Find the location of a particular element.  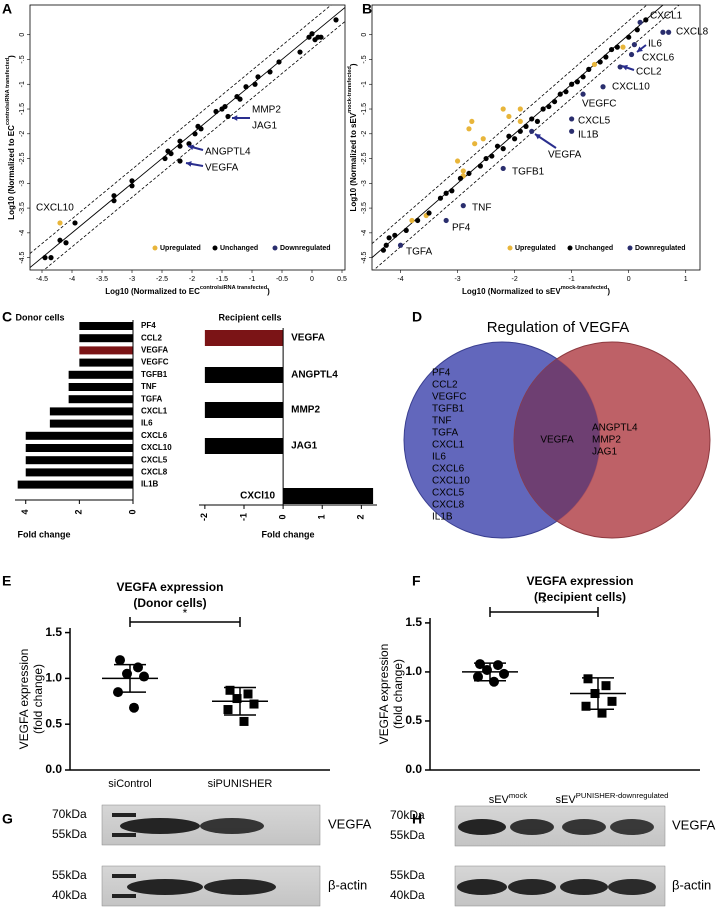

venn-left-item: IL1B is located at coordinates (442, 517).